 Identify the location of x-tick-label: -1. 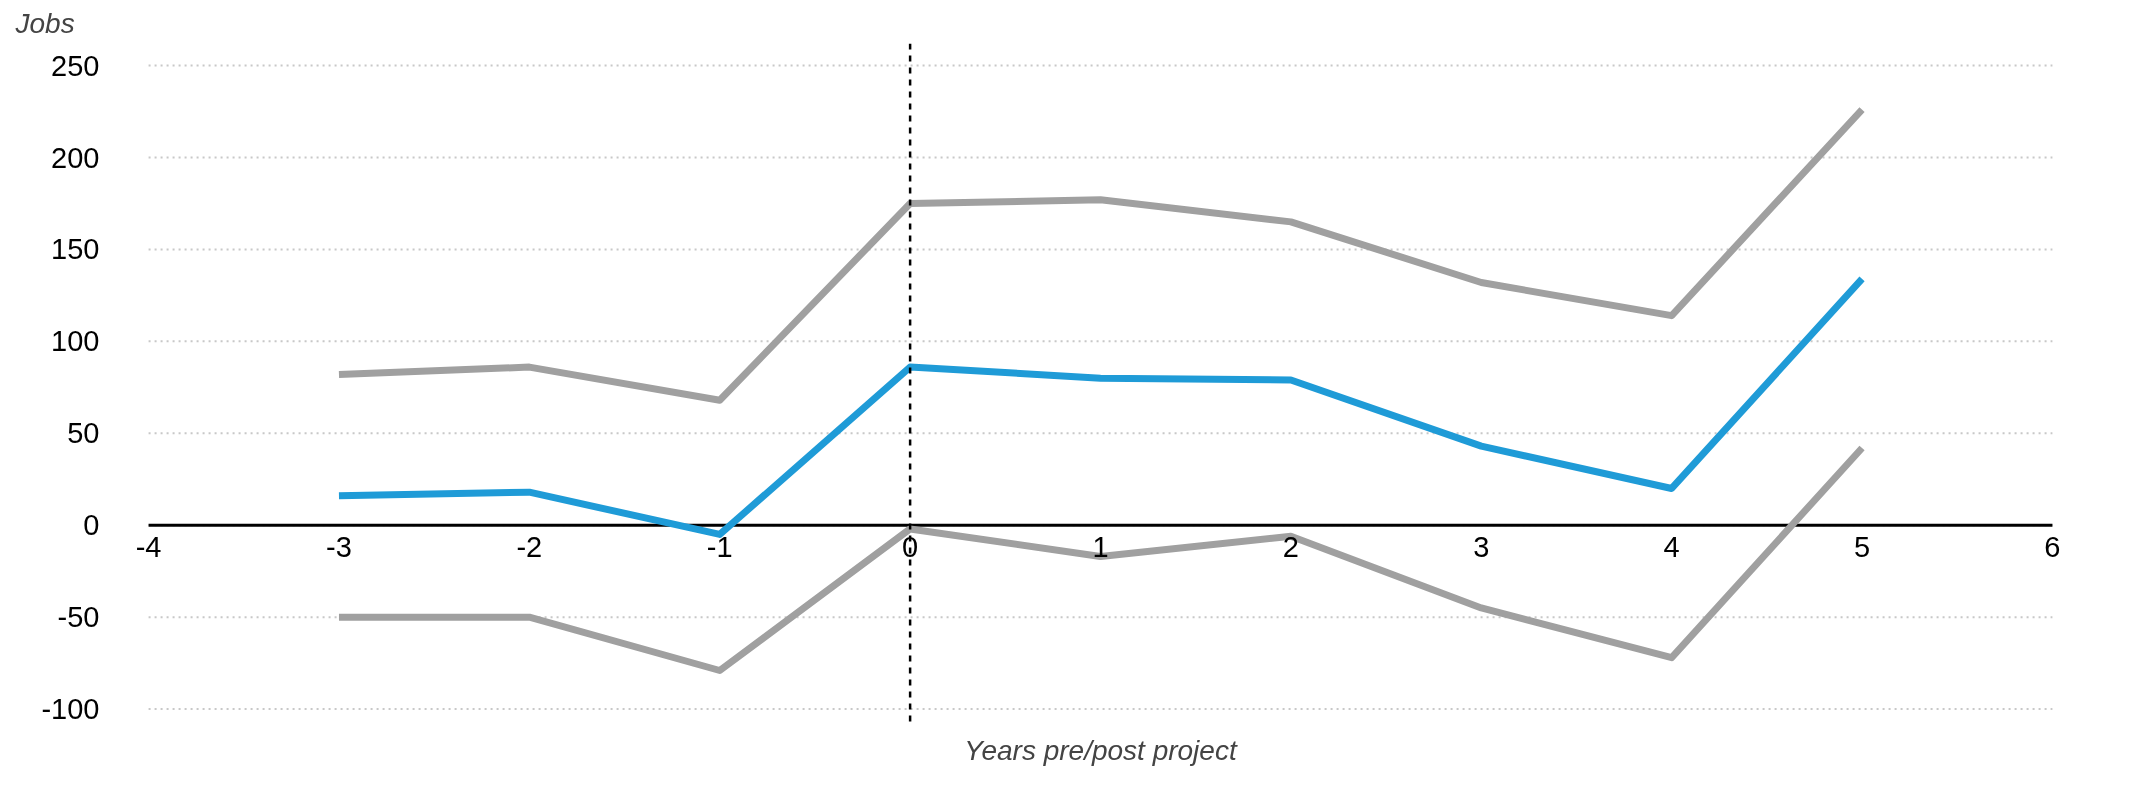
(719, 547).